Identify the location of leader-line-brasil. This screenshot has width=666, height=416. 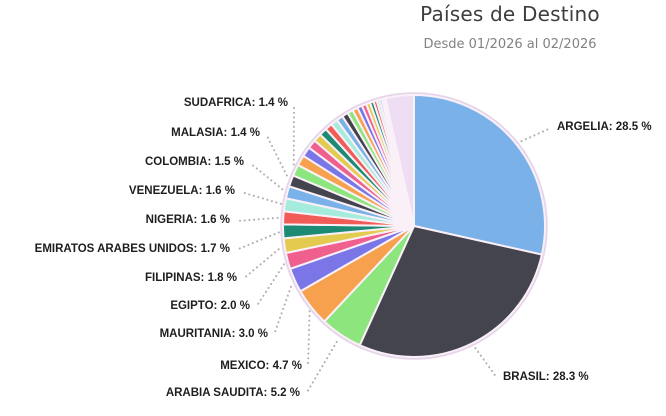
(484, 360).